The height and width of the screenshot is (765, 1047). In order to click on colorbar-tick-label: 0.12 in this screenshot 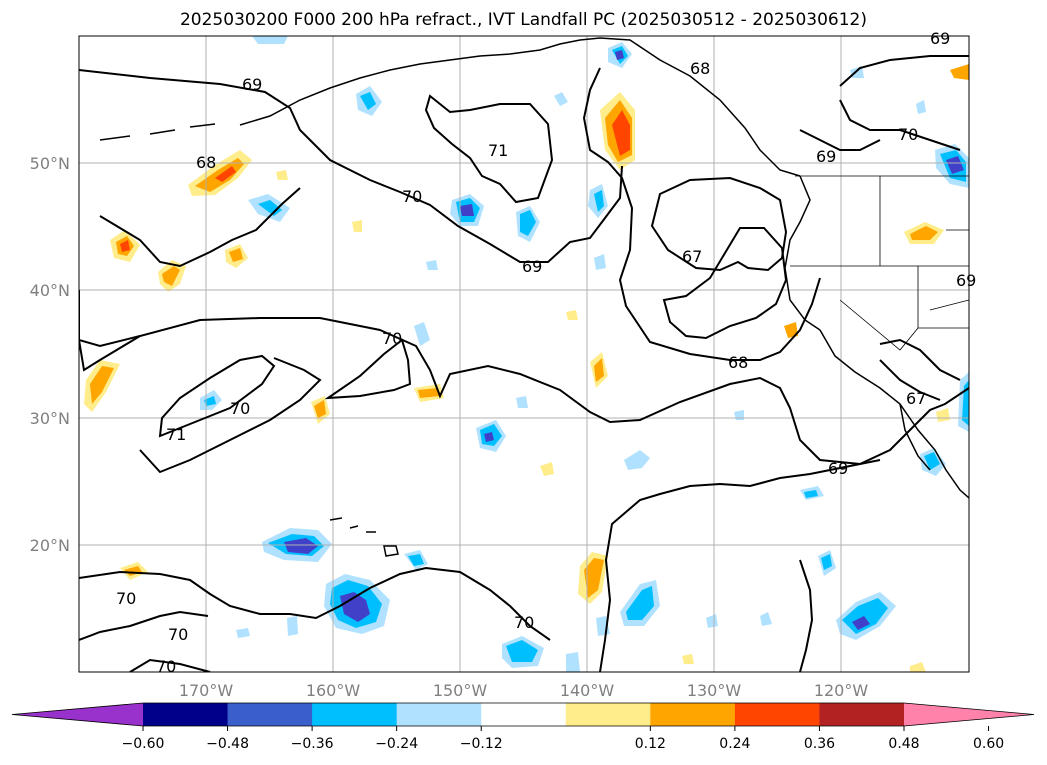, I will do `click(650, 744)`.